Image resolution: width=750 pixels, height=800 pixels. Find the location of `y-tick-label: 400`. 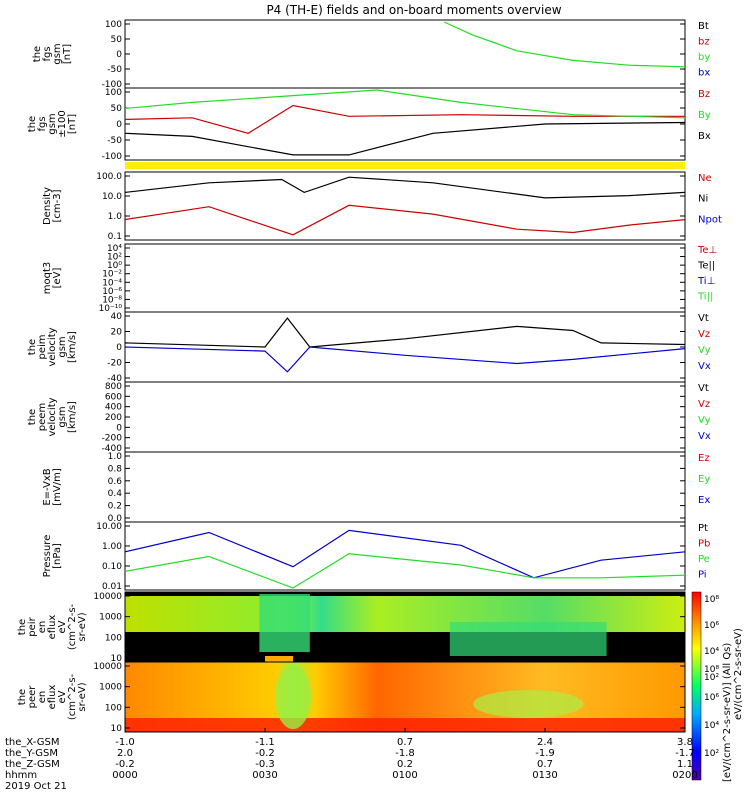

y-tick-label: 400 is located at coordinates (113, 408).